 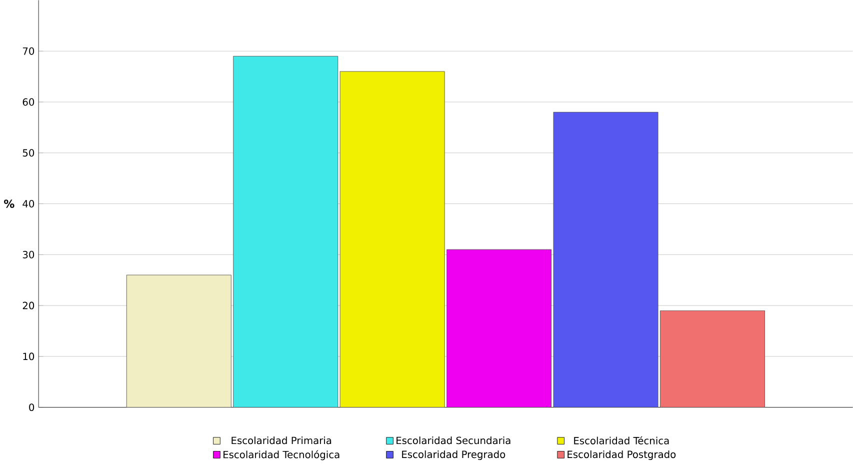 What do you see at coordinates (28, 254) in the screenshot?
I see `y-tick-label: 30` at bounding box center [28, 254].